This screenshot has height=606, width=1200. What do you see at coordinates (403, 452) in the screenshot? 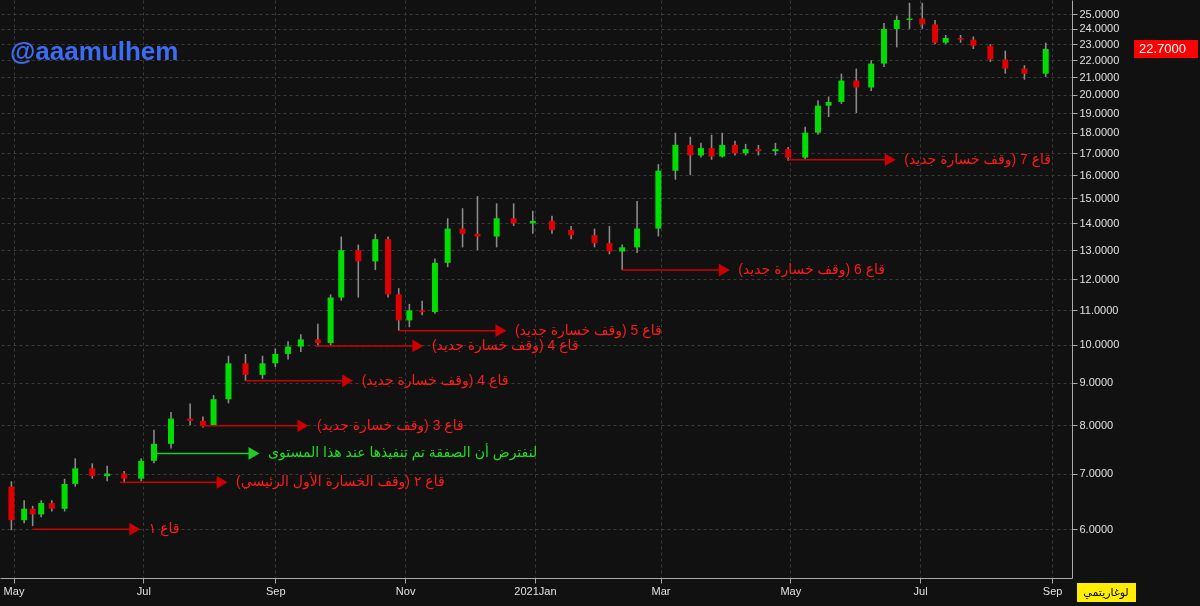
I see `annotation: لنفترض أن الصفقة تم تنفيذها عند هذا المستوى` at bounding box center [403, 452].